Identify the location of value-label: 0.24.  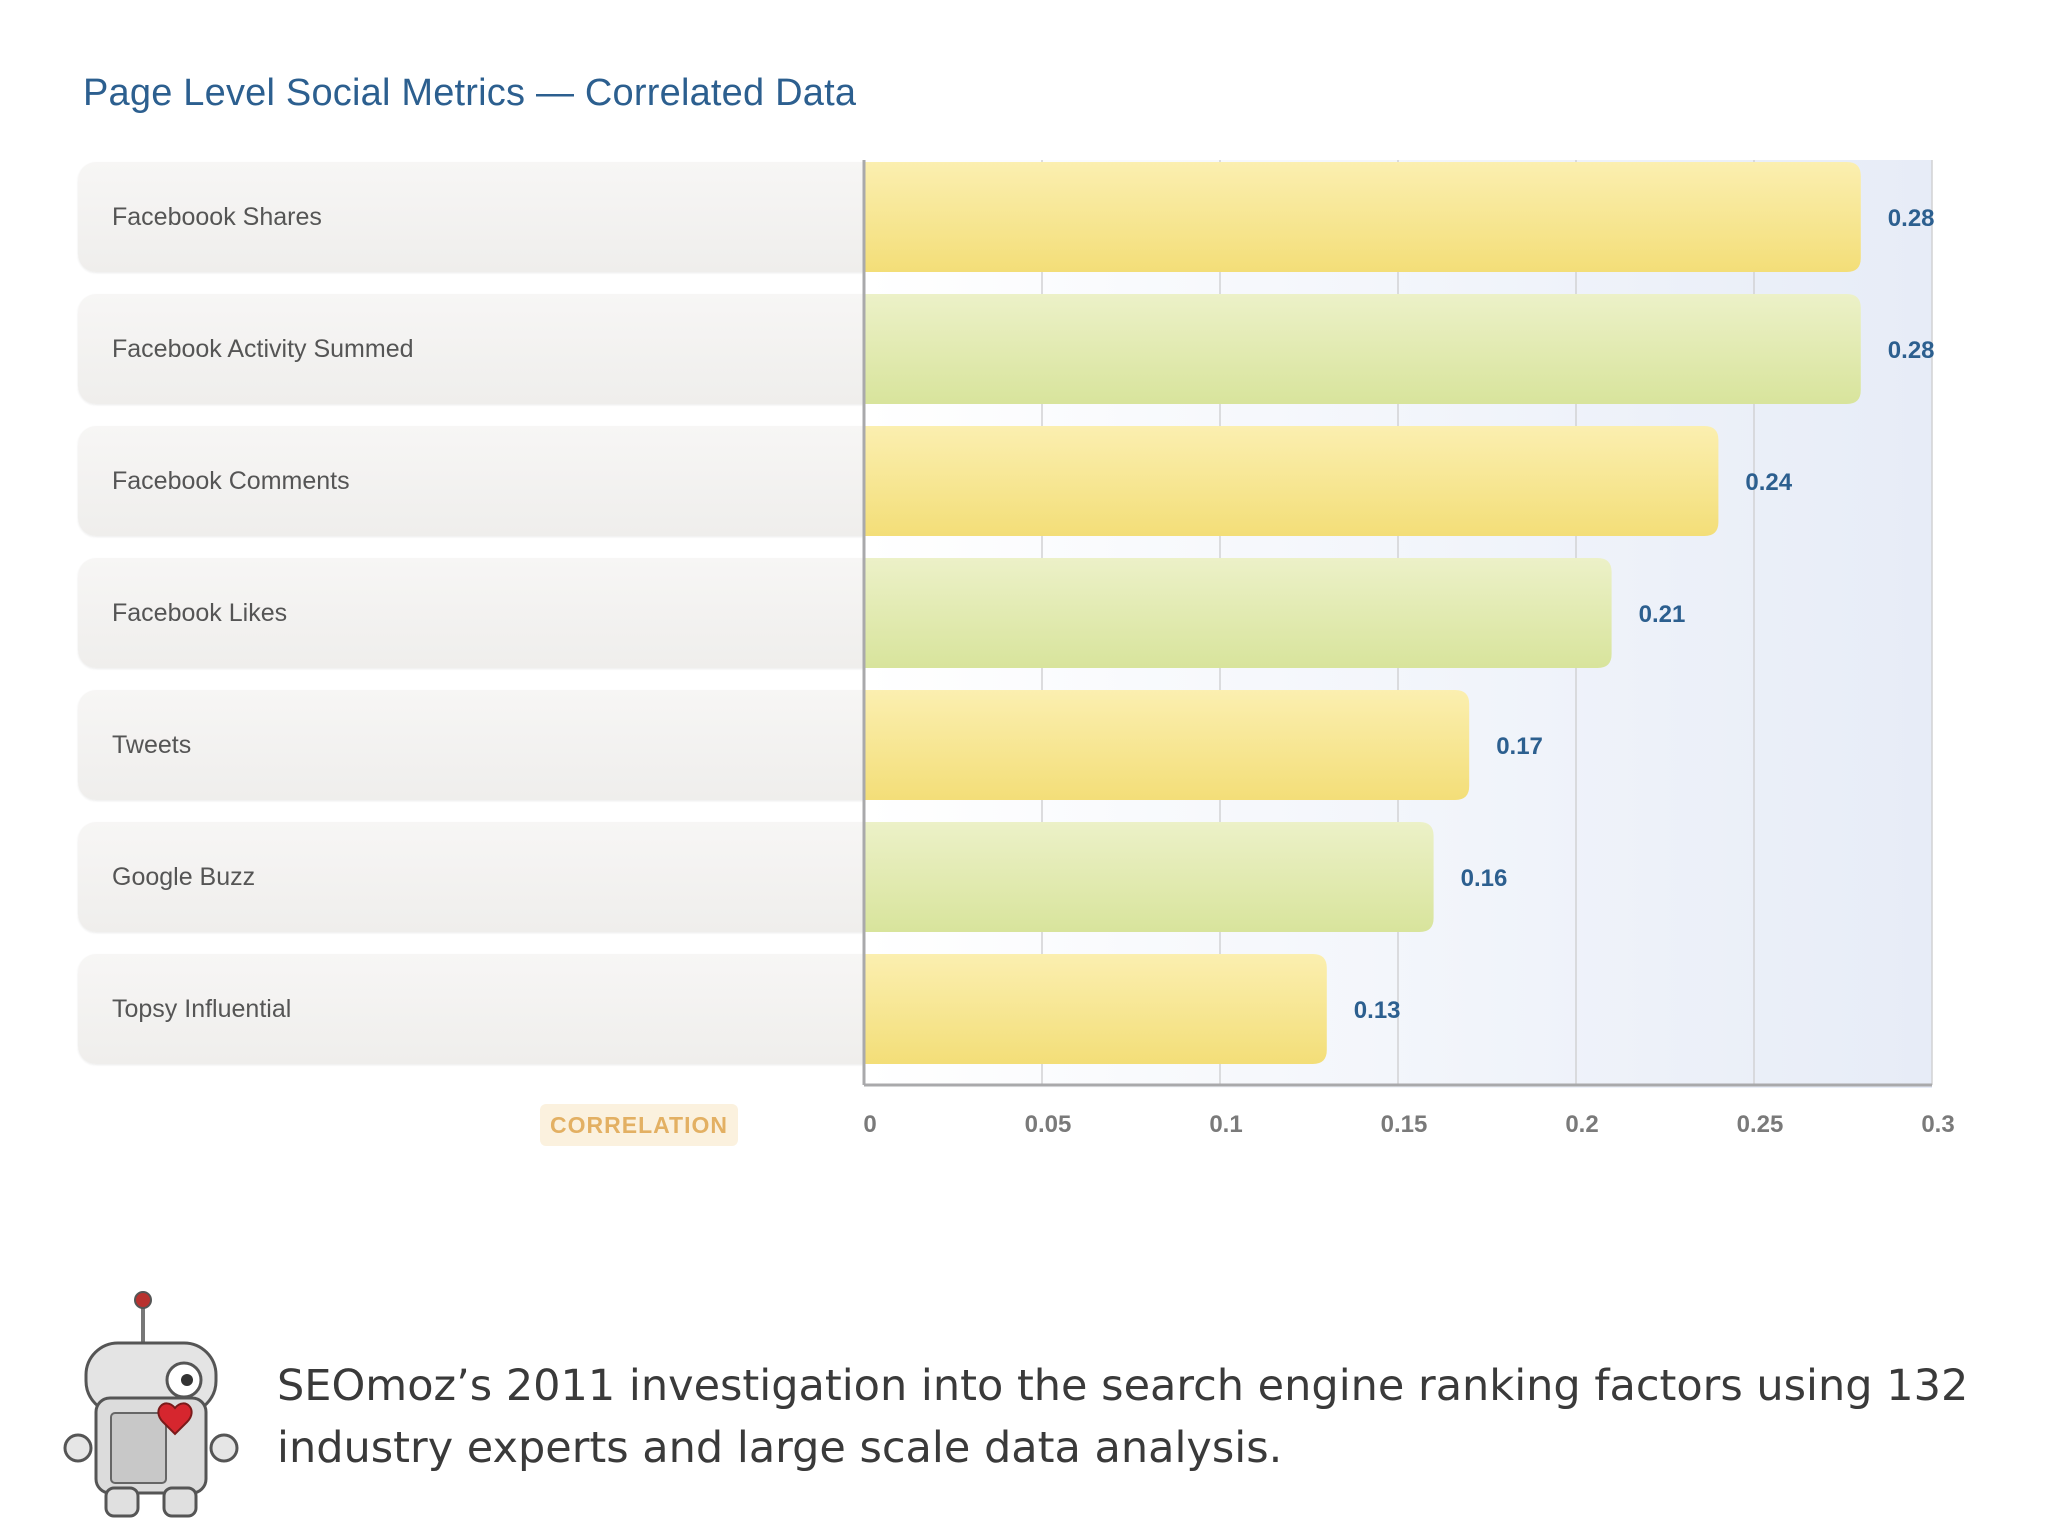
(1768, 482).